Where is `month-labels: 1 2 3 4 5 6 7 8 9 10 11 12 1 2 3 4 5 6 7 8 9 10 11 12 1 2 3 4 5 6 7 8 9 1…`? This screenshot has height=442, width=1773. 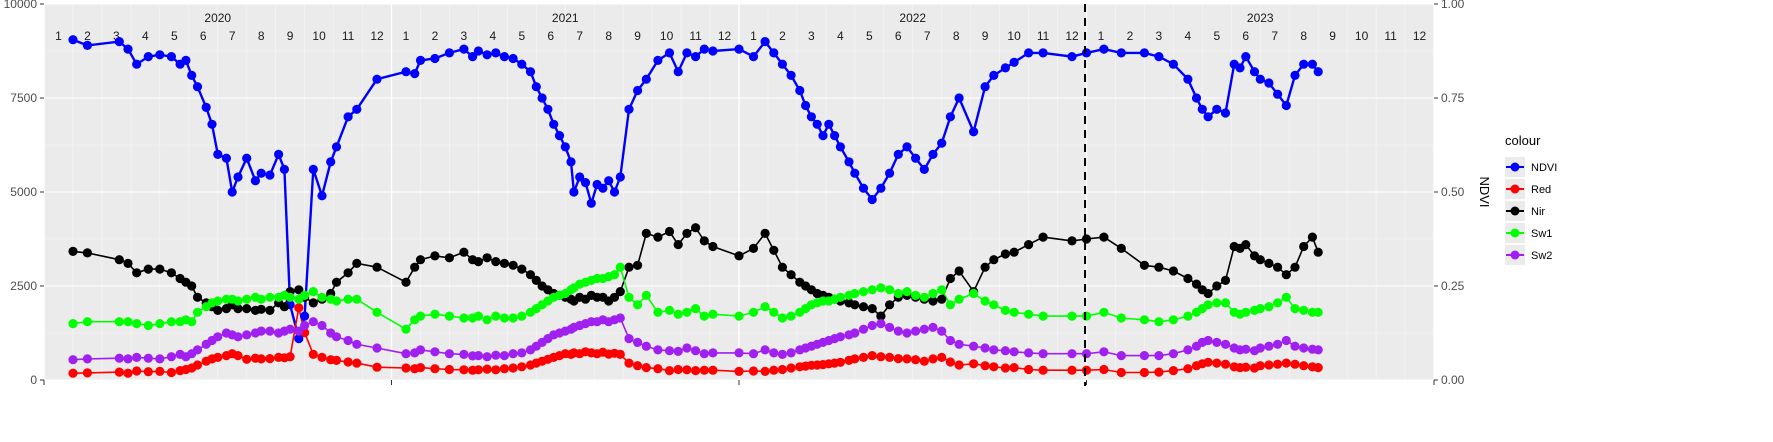
month-labels: 1 2 3 4 5 6 7 8 9 10 11 12 1 2 3 4 5 6 7 8 9 10 11 12 1 2 3 4 5 6 7 8 9 1… is located at coordinates (740, 36).